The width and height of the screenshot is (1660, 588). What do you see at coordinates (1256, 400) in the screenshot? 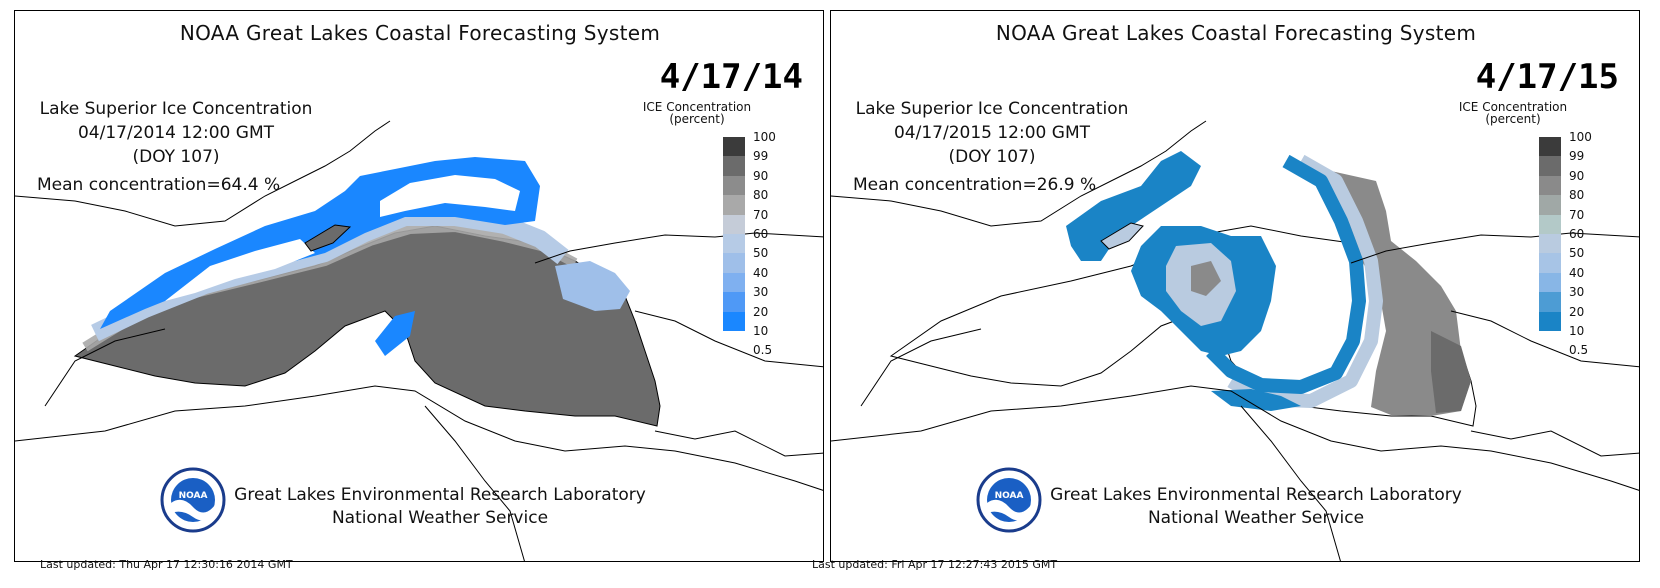
I see `ice-south-blue` at bounding box center [1256, 400].